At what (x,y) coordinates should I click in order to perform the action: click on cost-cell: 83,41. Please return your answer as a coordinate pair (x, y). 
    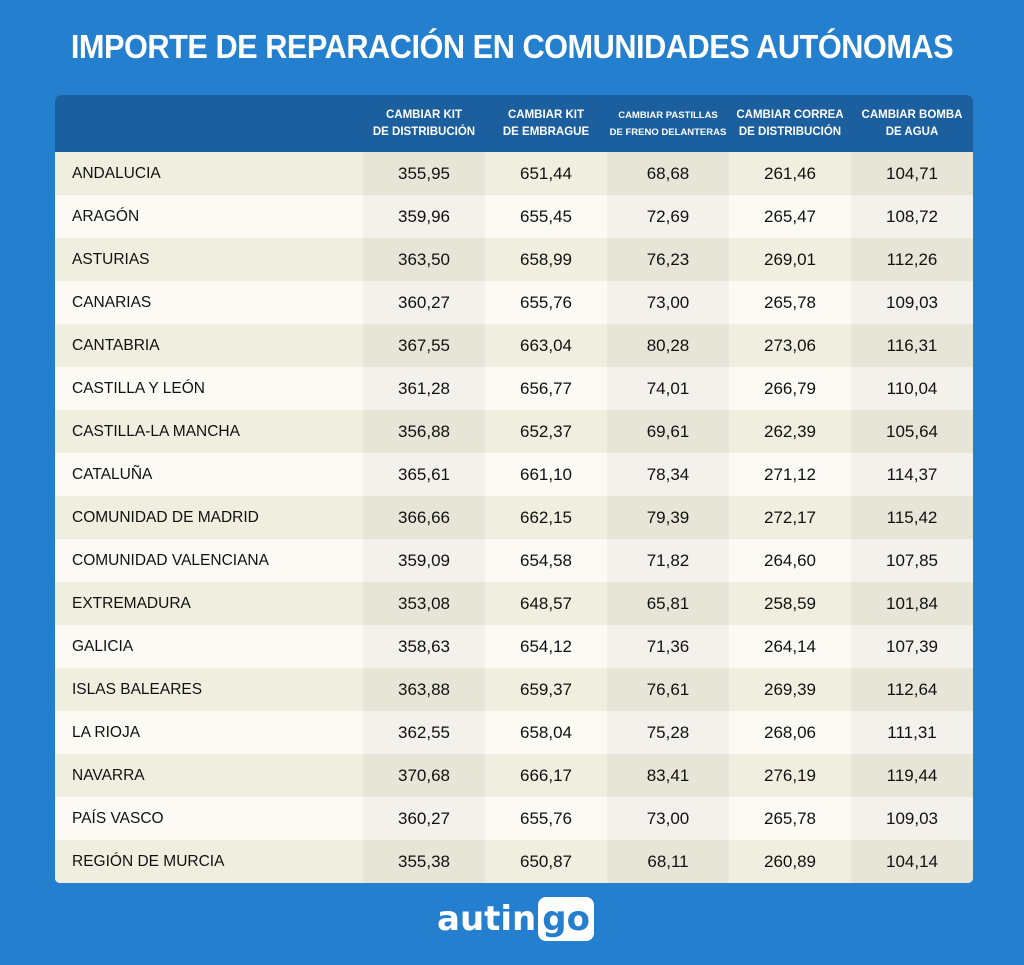
    Looking at the image, I should click on (668, 775).